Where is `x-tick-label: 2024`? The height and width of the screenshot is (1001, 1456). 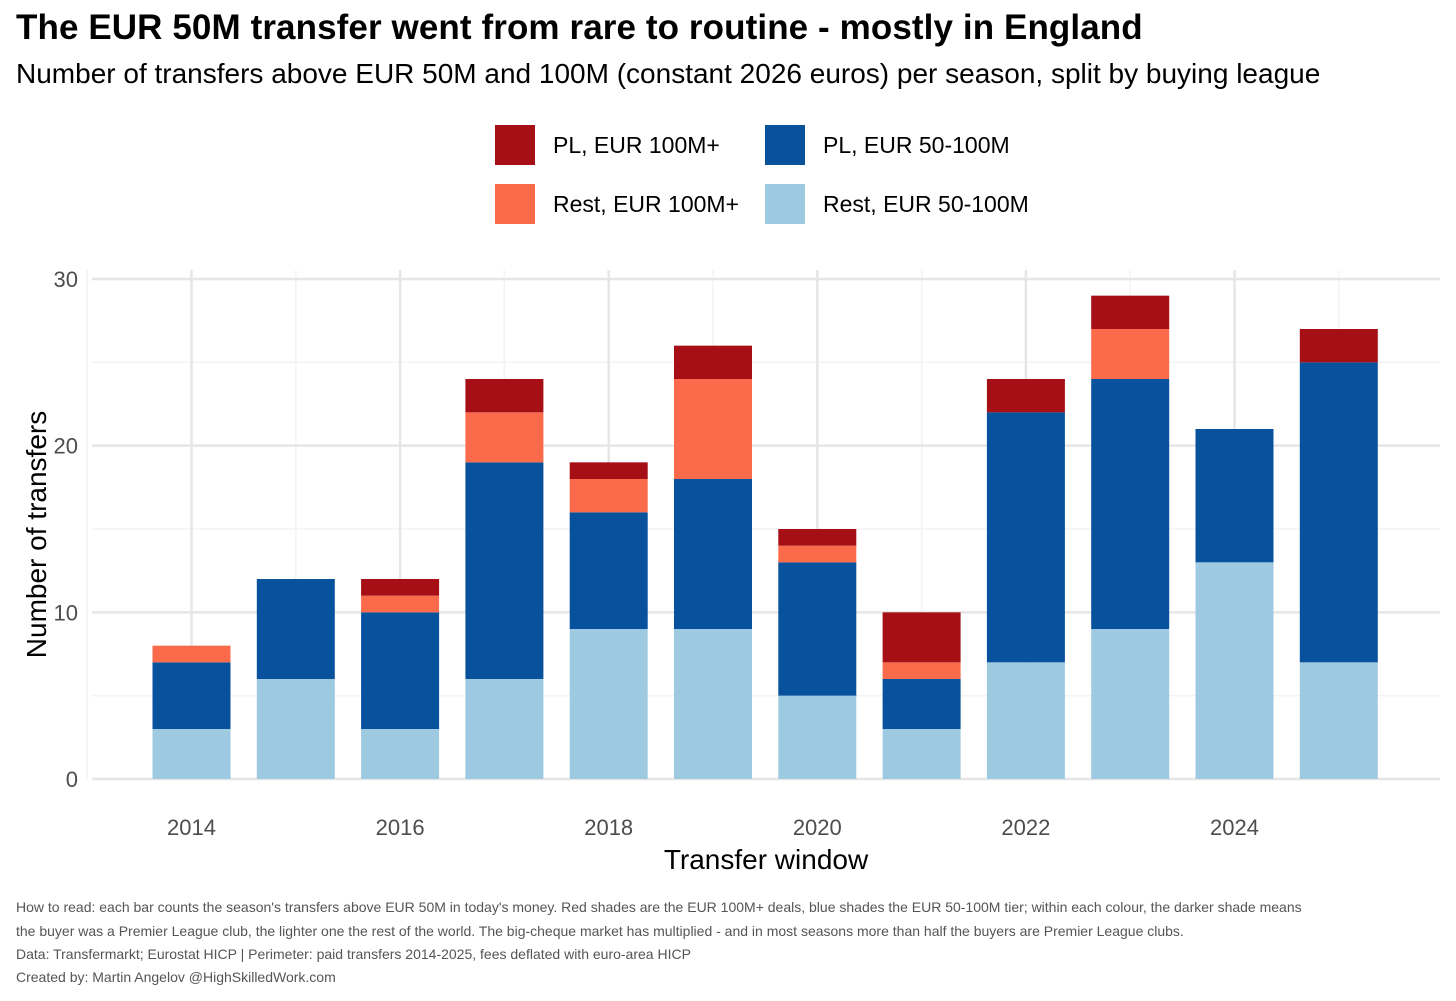
x-tick-label: 2024 is located at coordinates (1234, 827).